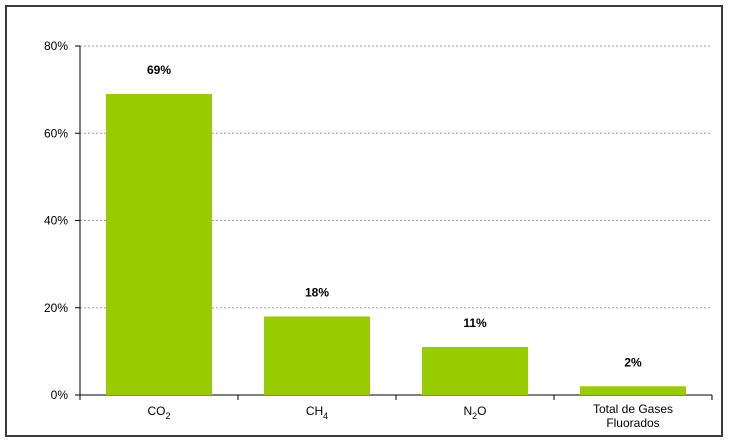  What do you see at coordinates (159, 70) in the screenshot?
I see `data-label-0: 69%` at bounding box center [159, 70].